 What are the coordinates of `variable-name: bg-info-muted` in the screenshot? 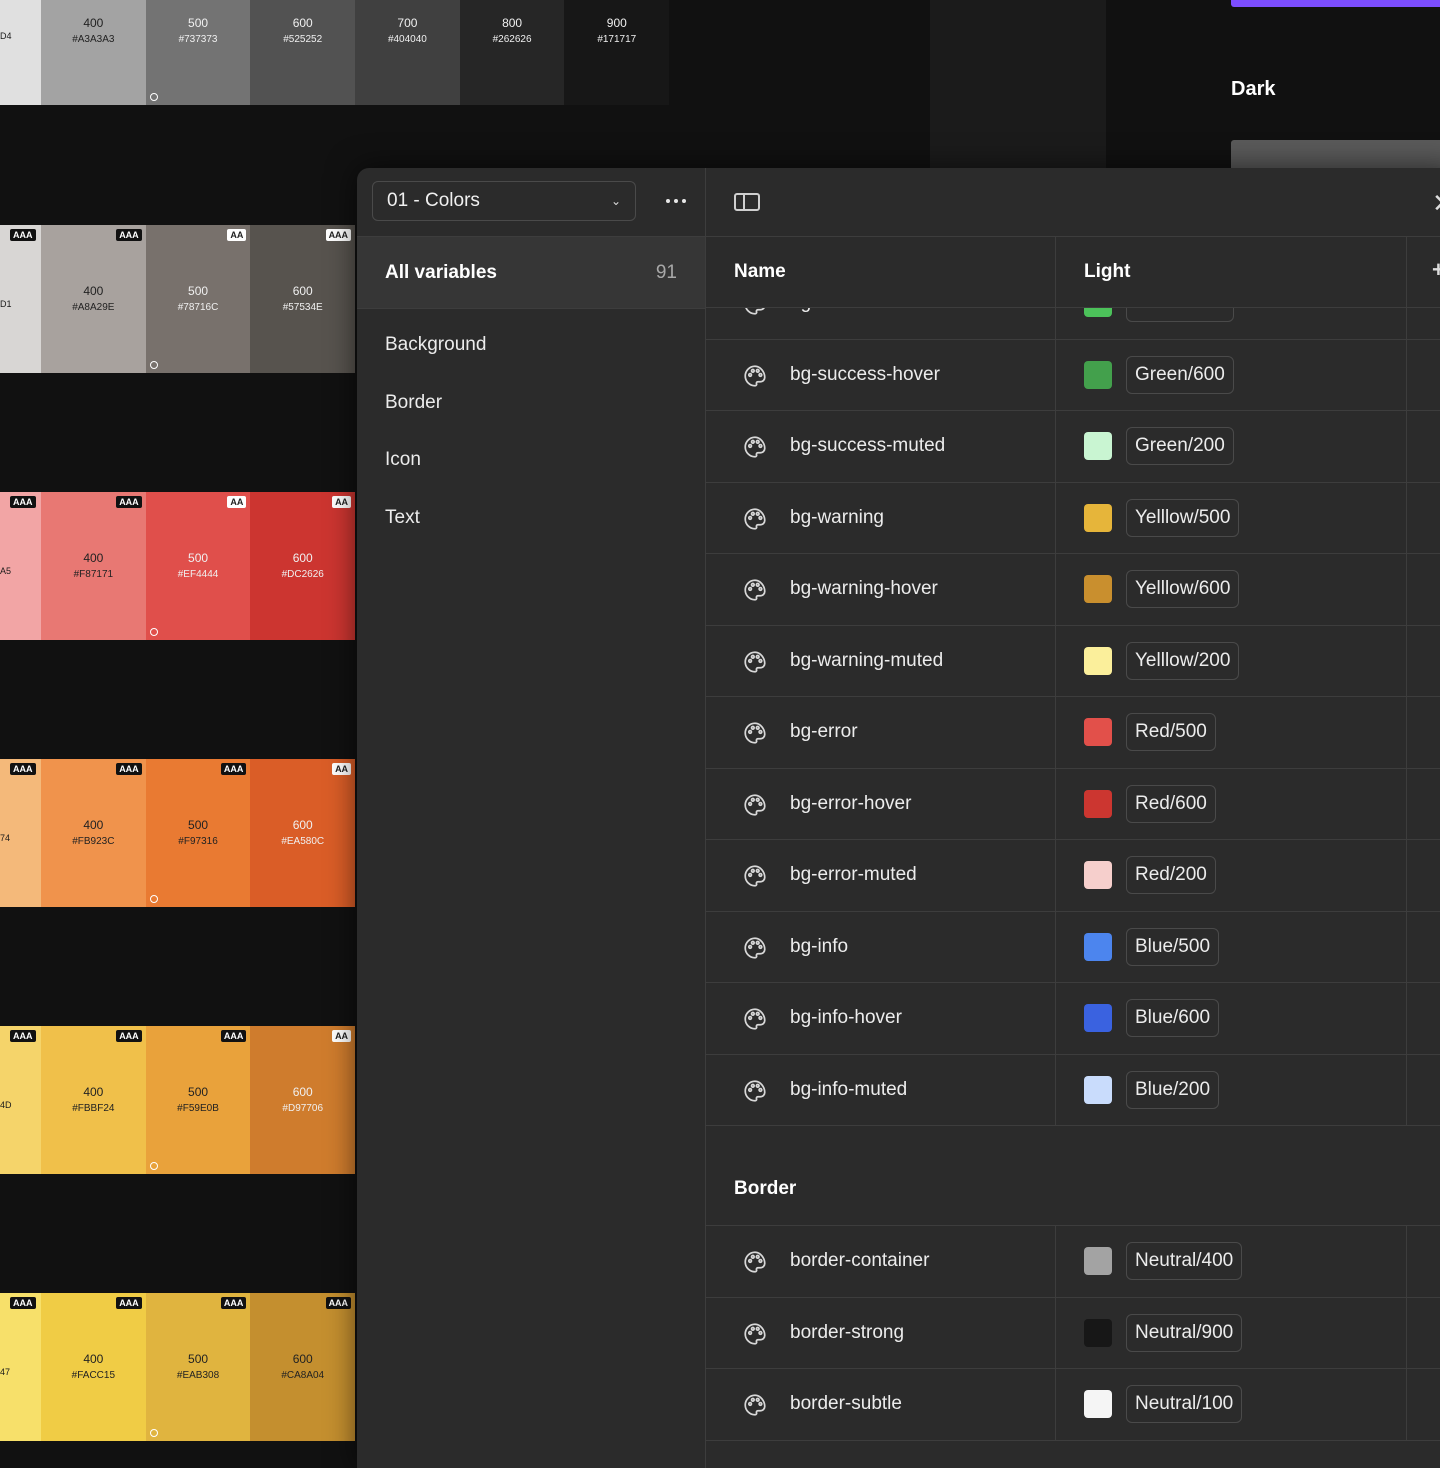 It's located at (849, 1089).